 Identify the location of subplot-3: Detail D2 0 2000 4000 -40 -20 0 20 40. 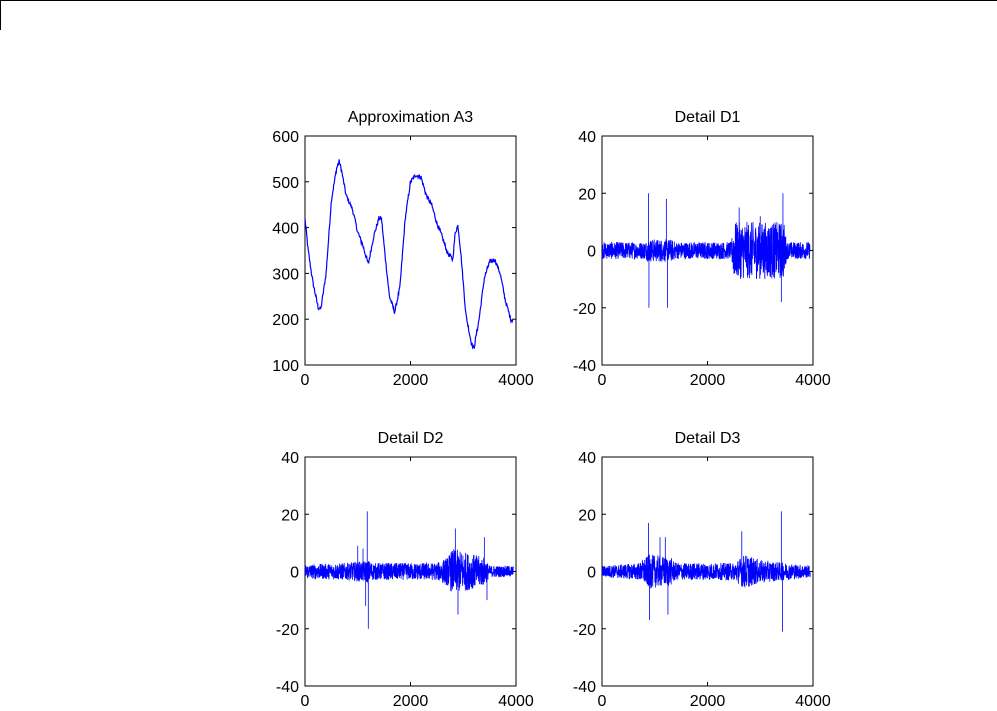
(405, 570).